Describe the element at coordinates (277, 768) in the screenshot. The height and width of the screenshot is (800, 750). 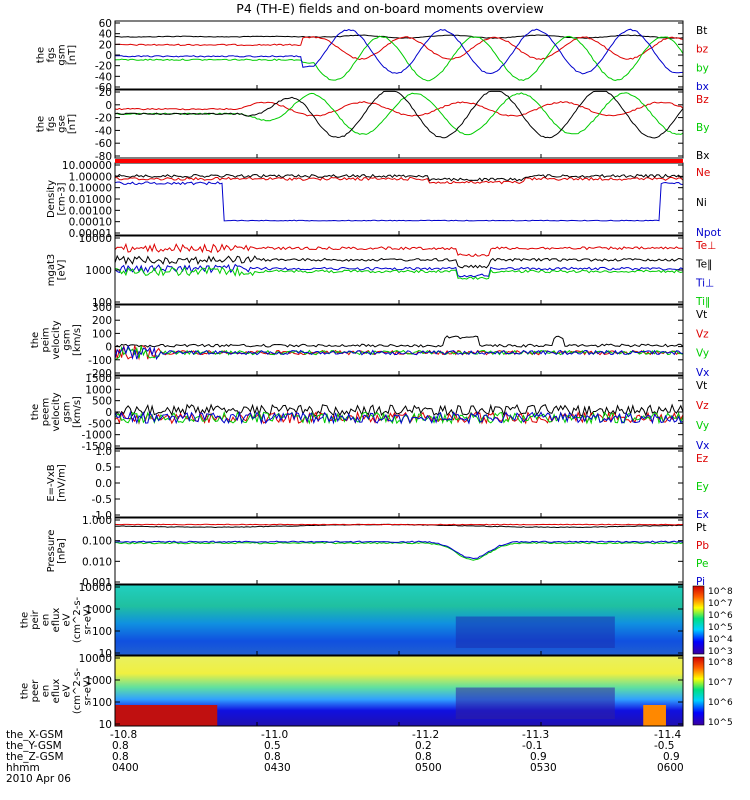
I see `xtick-3-1: 0430` at that location.